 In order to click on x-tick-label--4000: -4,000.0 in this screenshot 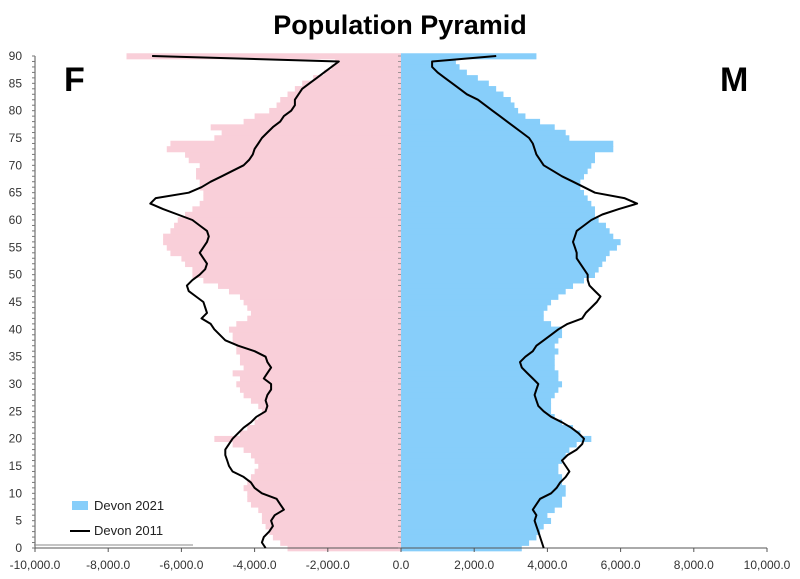, I will do `click(255, 565)`.